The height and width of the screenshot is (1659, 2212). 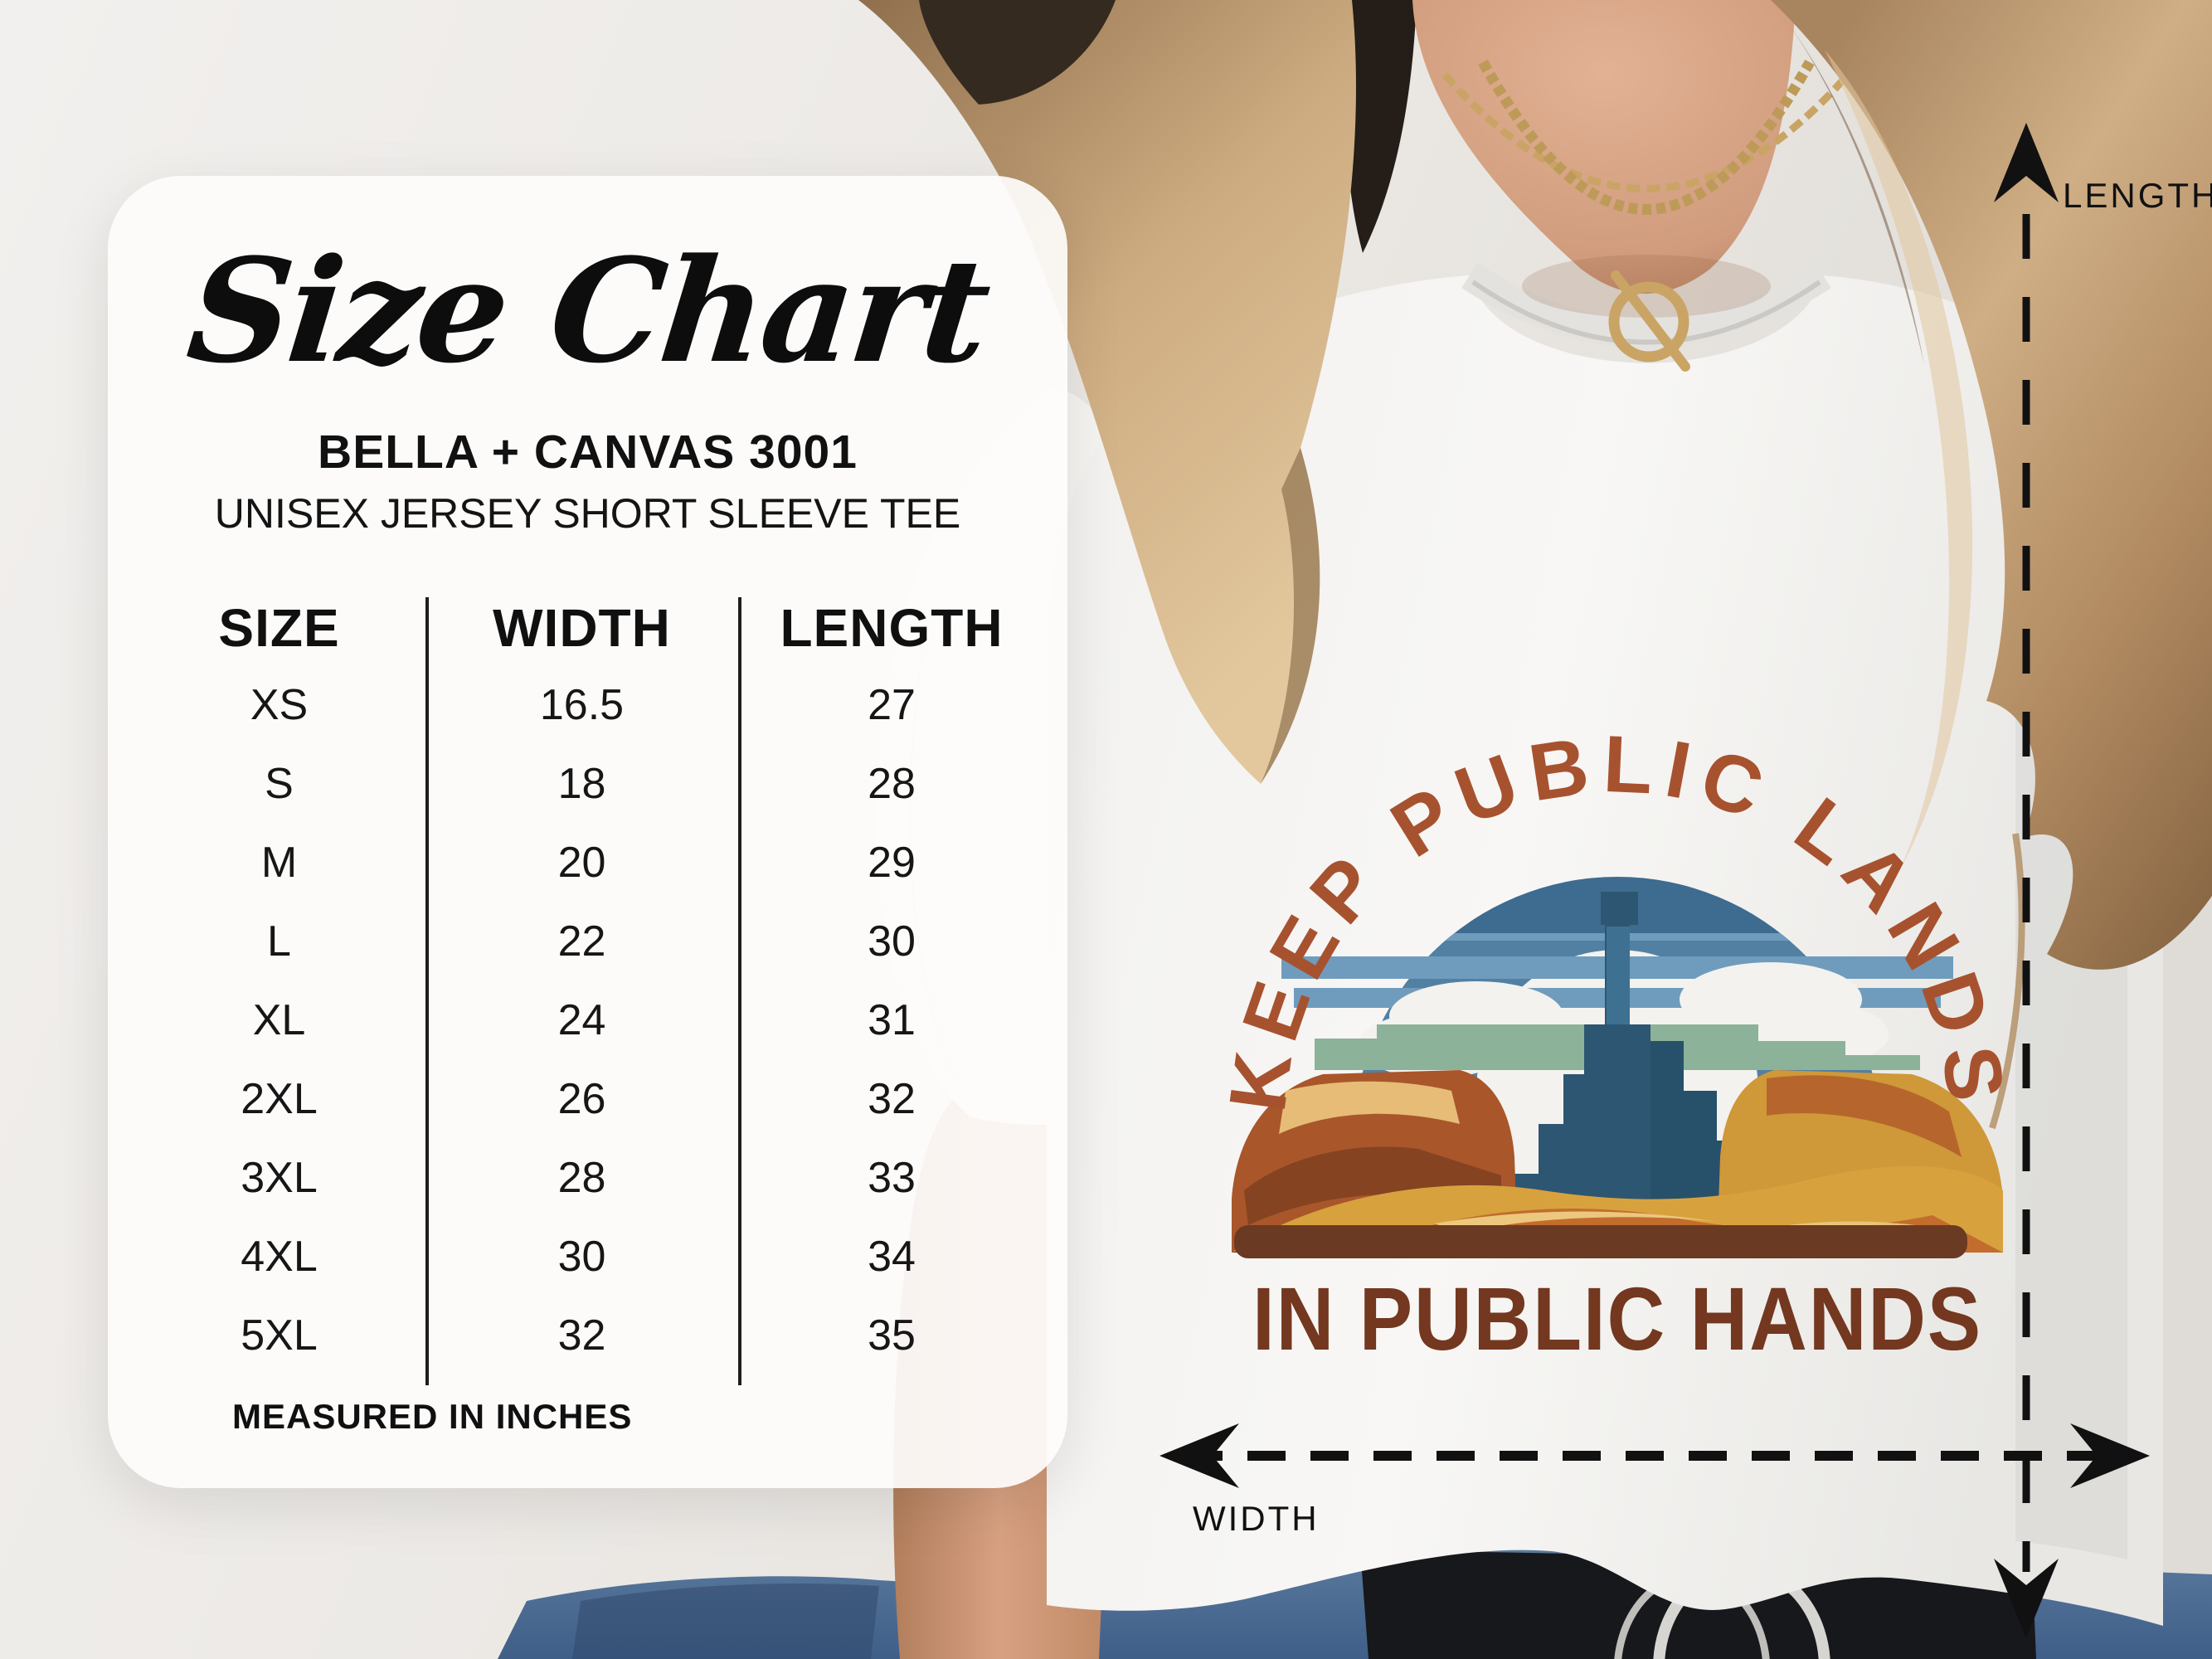 What do you see at coordinates (1107, 392) in the screenshot?
I see `hair-left` at bounding box center [1107, 392].